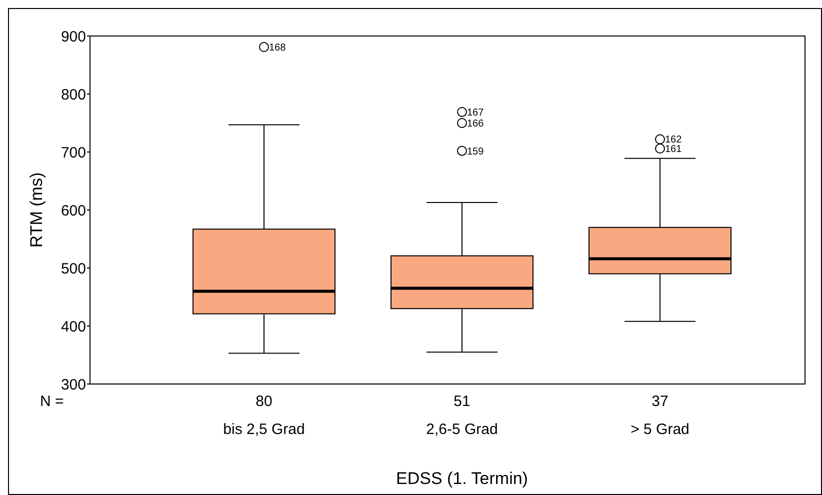 The image size is (822, 495). What do you see at coordinates (52, 401) in the screenshot?
I see `text: N =` at bounding box center [52, 401].